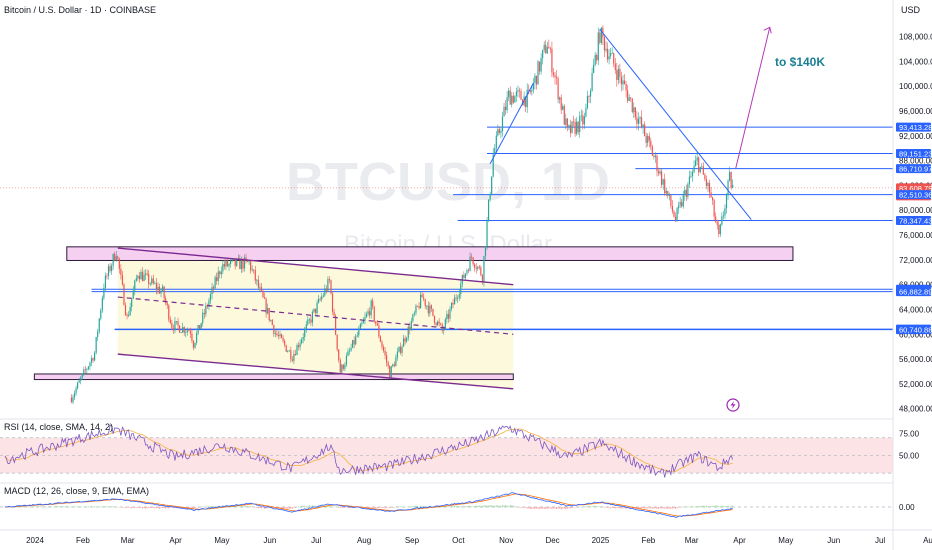 The height and width of the screenshot is (550, 932). What do you see at coordinates (927, 540) in the screenshot?
I see `x-tick-label: Au` at bounding box center [927, 540].